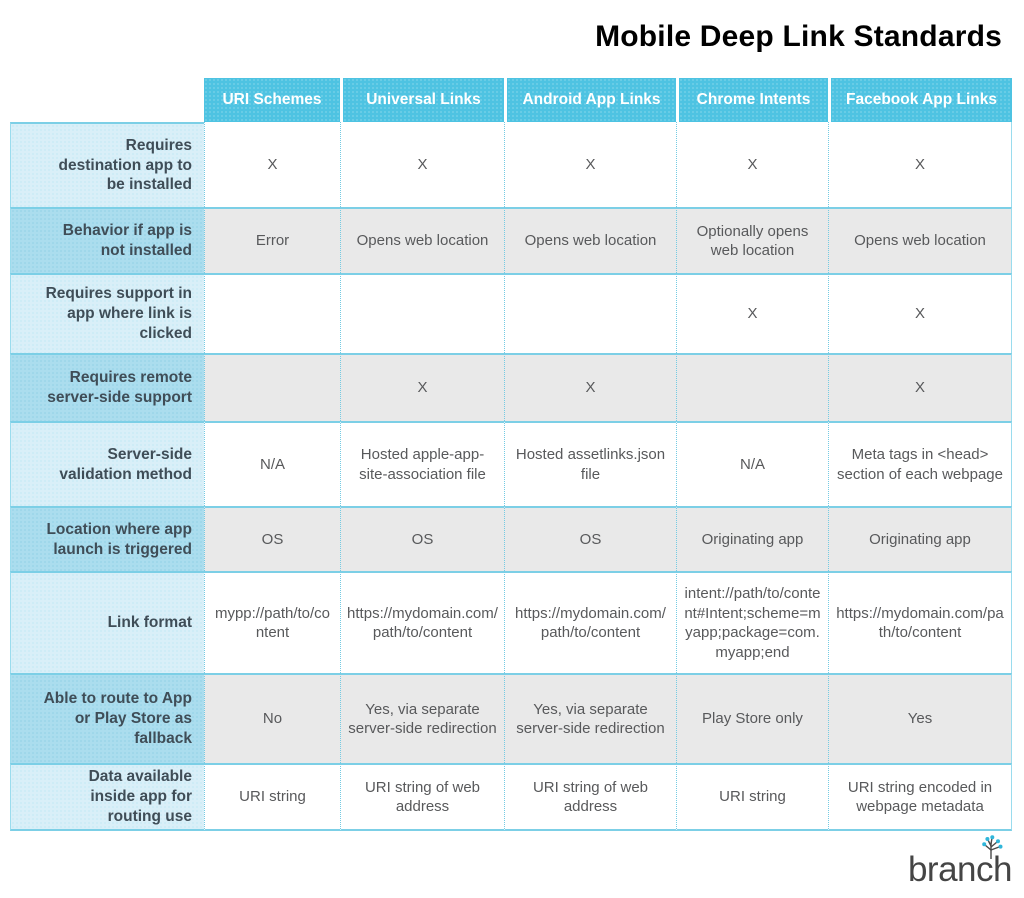 The width and height of the screenshot is (1024, 898). What do you see at coordinates (107, 387) in the screenshot?
I see `row-label: Requires remote server-side support` at bounding box center [107, 387].